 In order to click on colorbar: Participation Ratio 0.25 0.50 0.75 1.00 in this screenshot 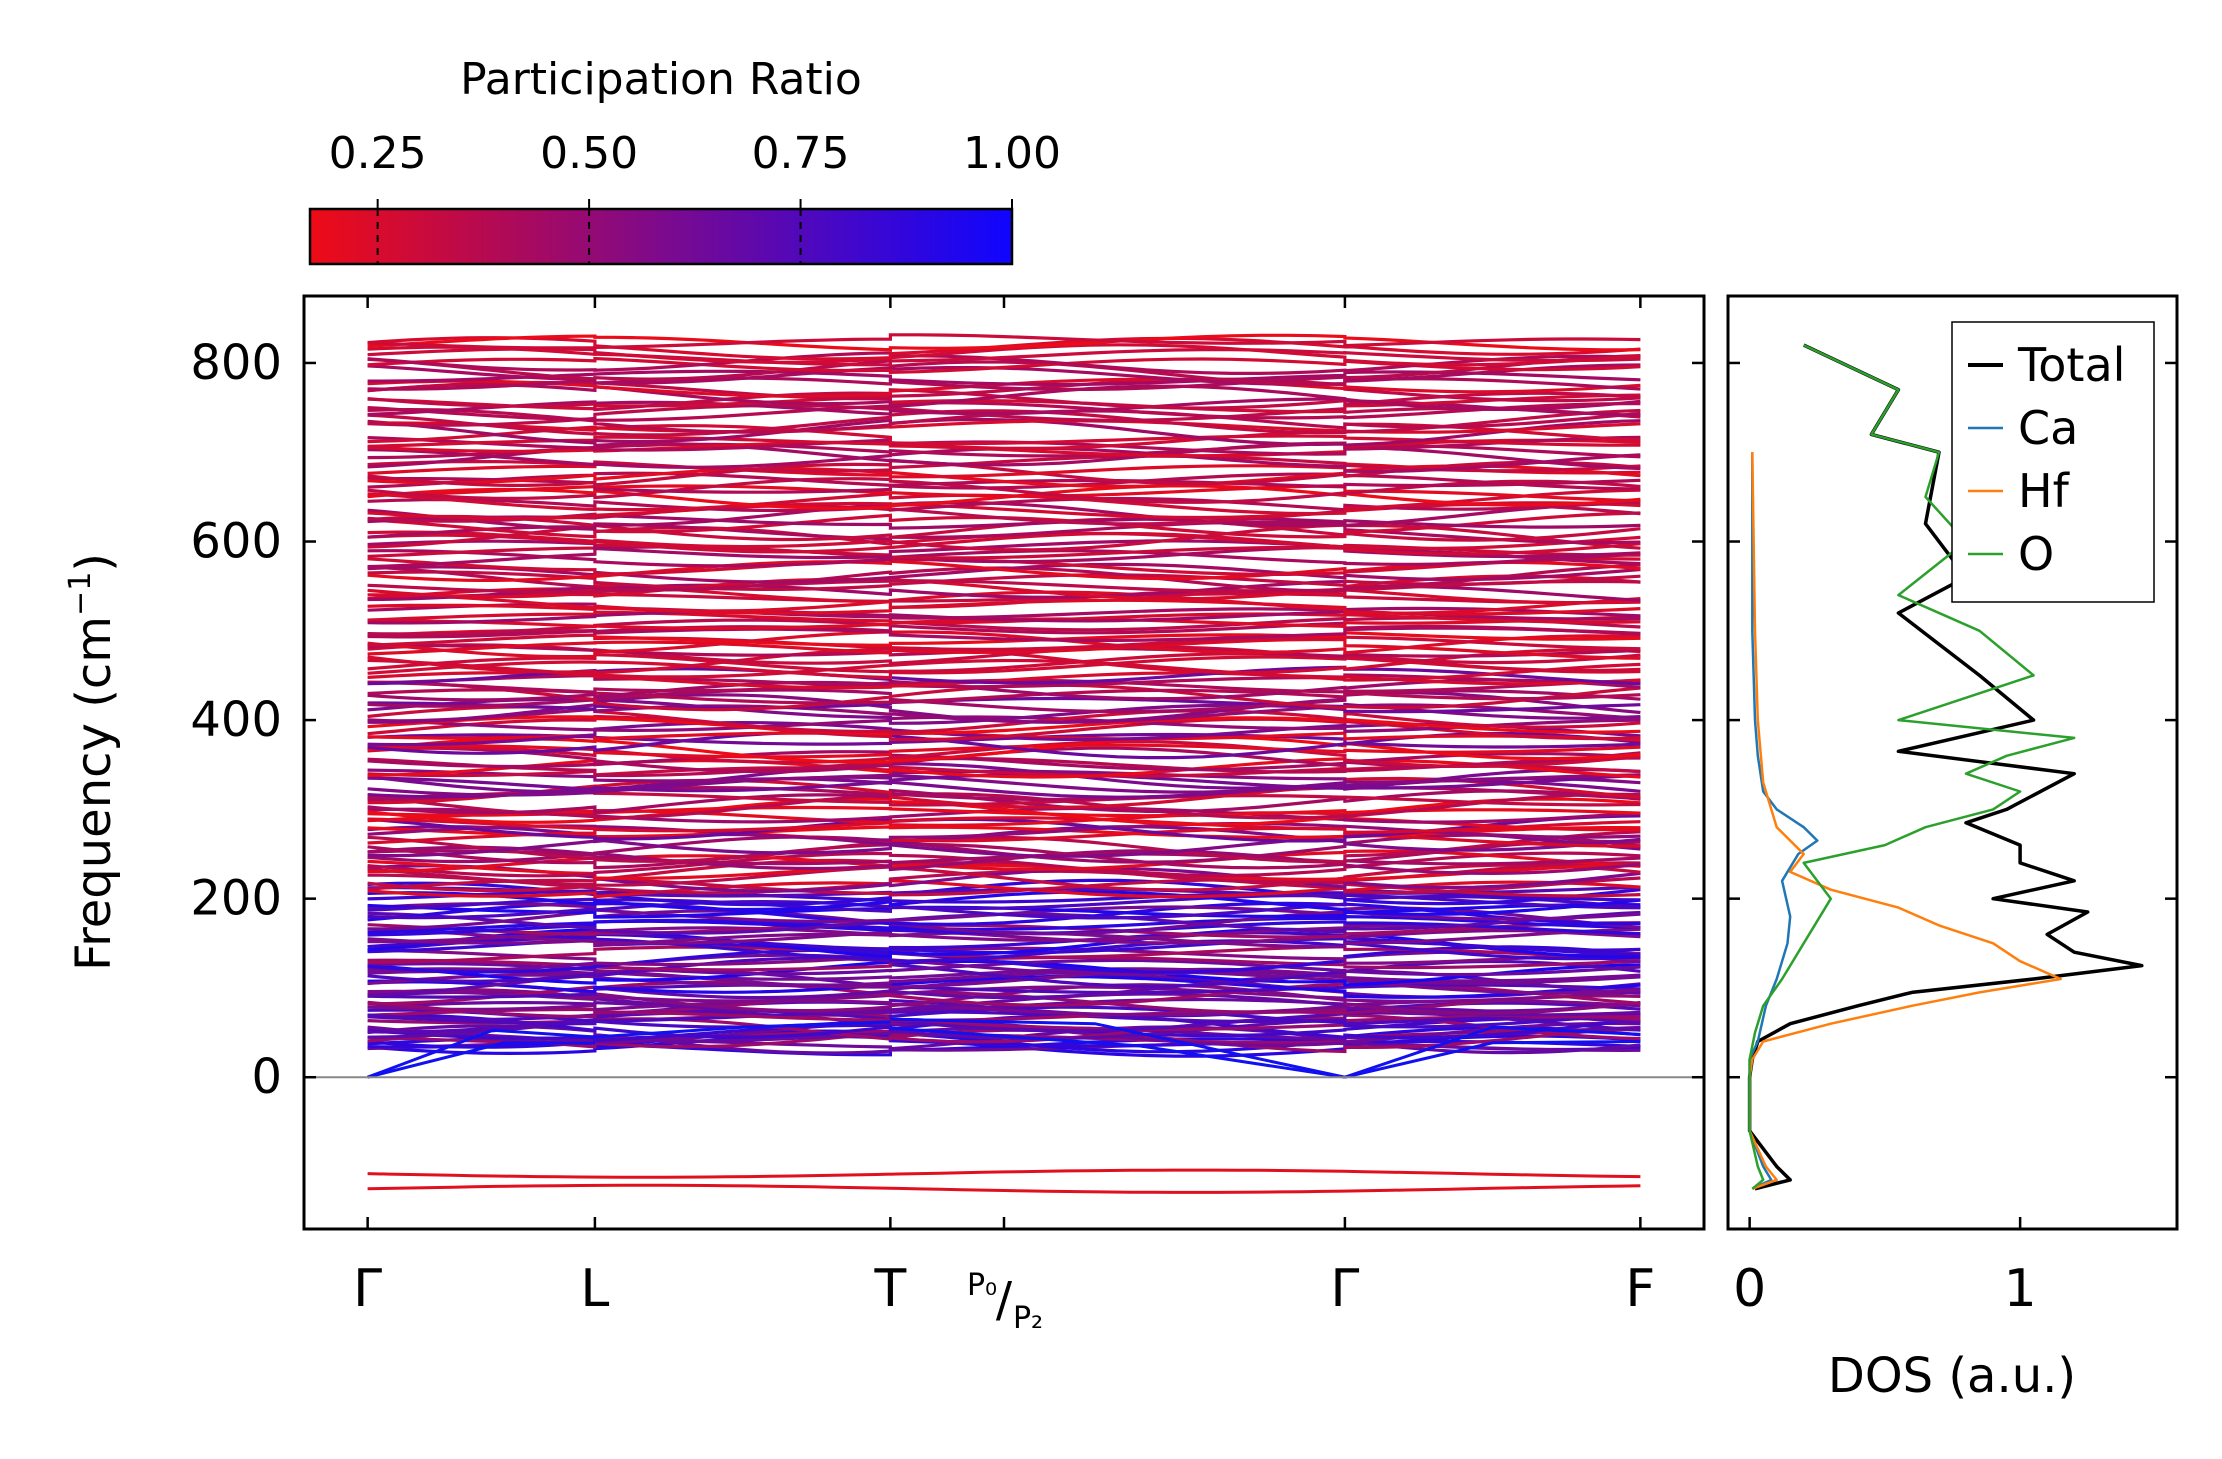, I will do `click(684, 160)`.